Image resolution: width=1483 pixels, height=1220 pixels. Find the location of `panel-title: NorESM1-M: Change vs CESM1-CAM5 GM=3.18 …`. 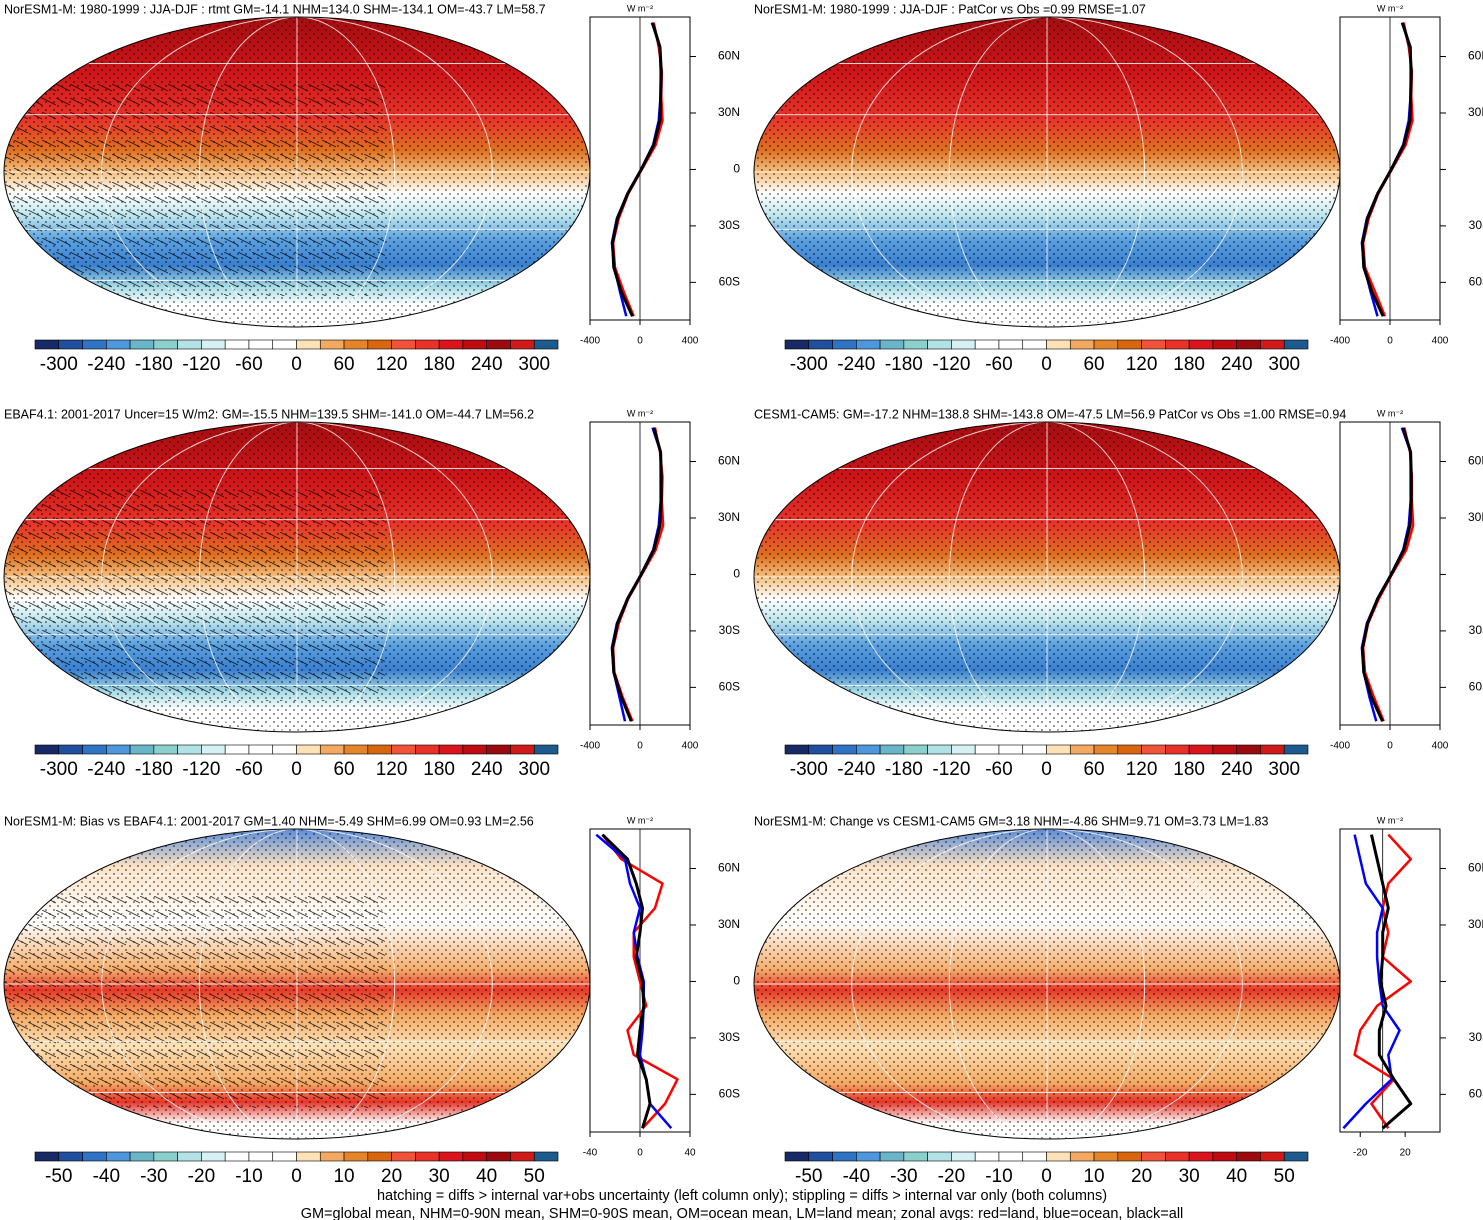

panel-title: NorESM1-M: Change vs CESM1-CAM5 GM=3.18 … is located at coordinates (1011, 821).